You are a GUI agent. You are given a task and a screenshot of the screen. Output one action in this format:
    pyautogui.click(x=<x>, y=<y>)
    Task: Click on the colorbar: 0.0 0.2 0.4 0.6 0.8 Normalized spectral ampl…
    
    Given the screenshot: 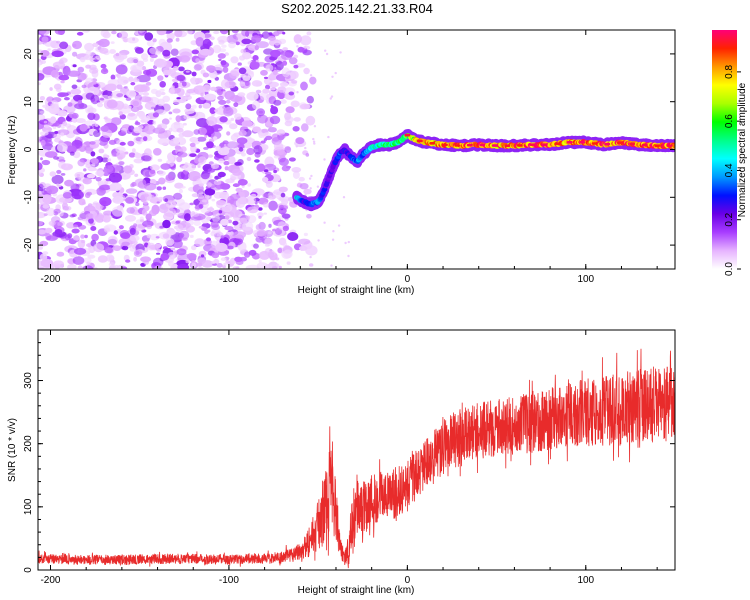 What is the action you would take?
    pyautogui.click(x=730, y=153)
    